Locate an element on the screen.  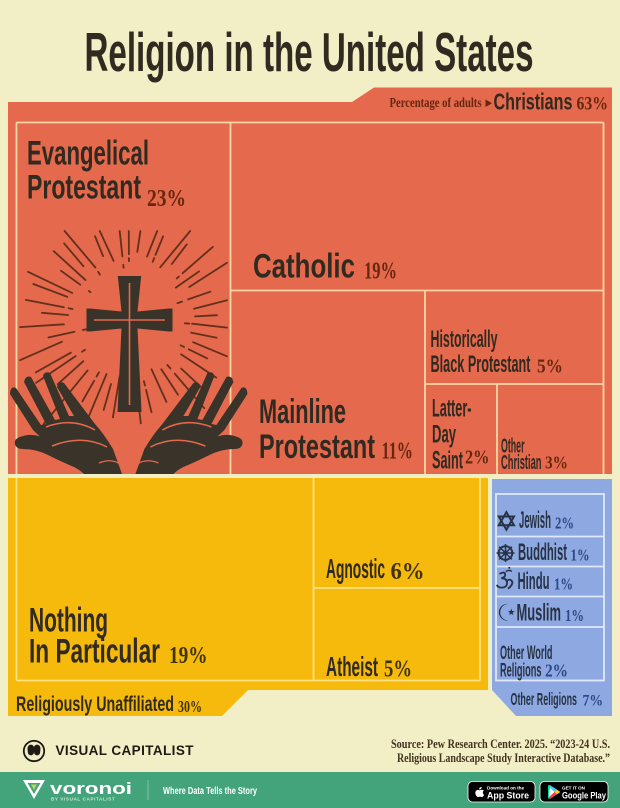
svg-text: Catholic is located at coordinates (304, 267).